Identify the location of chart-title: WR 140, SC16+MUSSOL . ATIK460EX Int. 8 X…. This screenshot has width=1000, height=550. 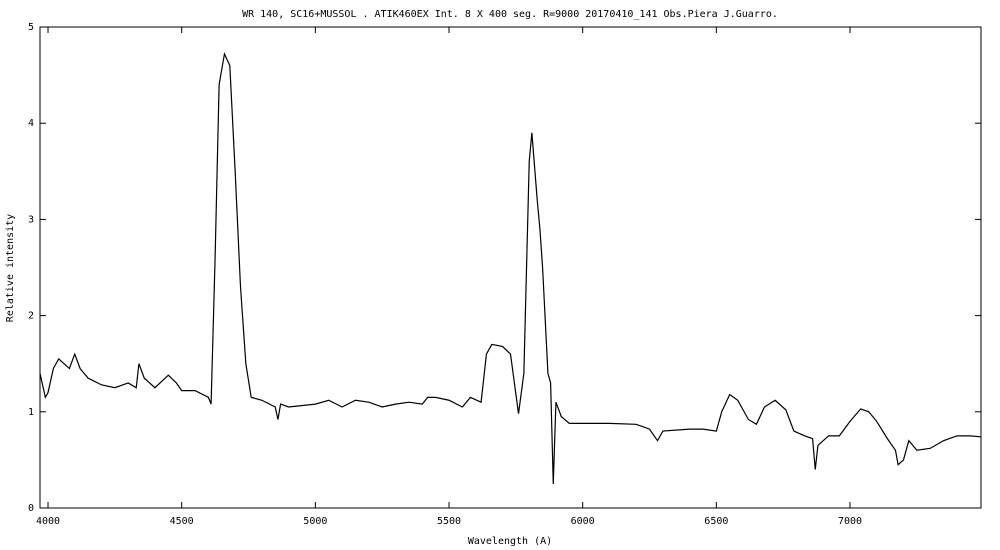
(510, 14).